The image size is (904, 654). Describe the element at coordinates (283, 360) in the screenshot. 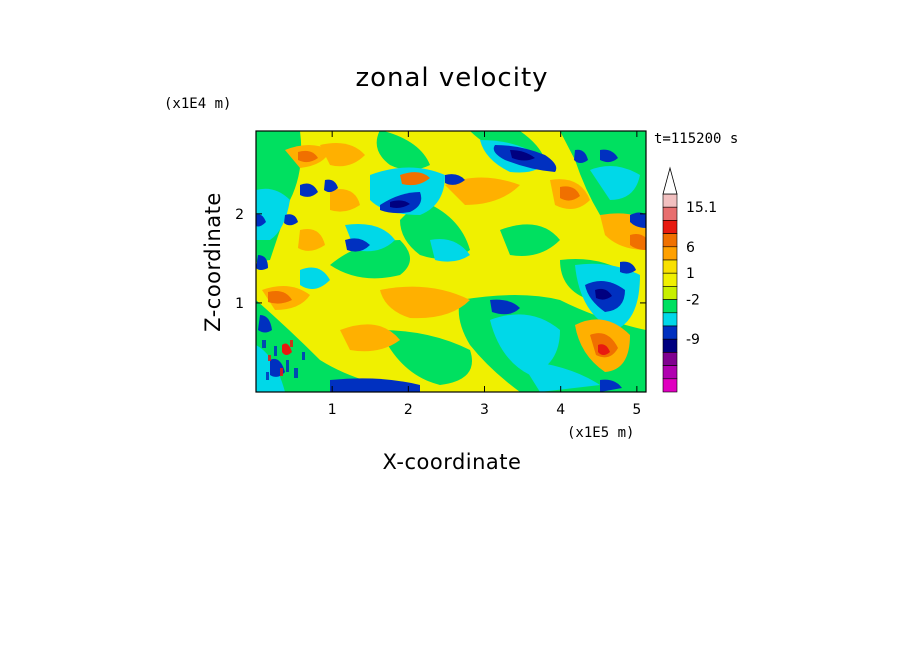

I see `left-boundary-noise` at that location.